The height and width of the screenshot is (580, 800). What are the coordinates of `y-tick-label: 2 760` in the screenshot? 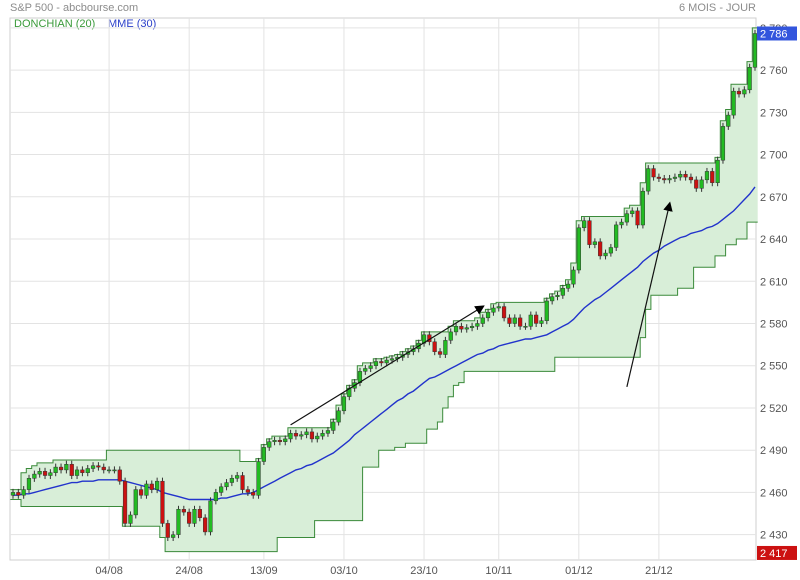 It's located at (774, 71).